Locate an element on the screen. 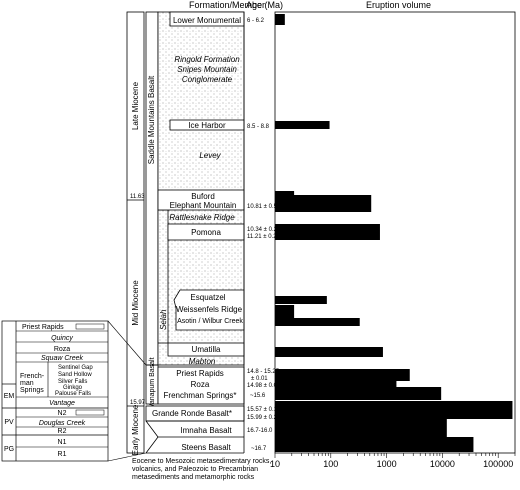  age-frenchman: ~15.6 is located at coordinates (258, 396).